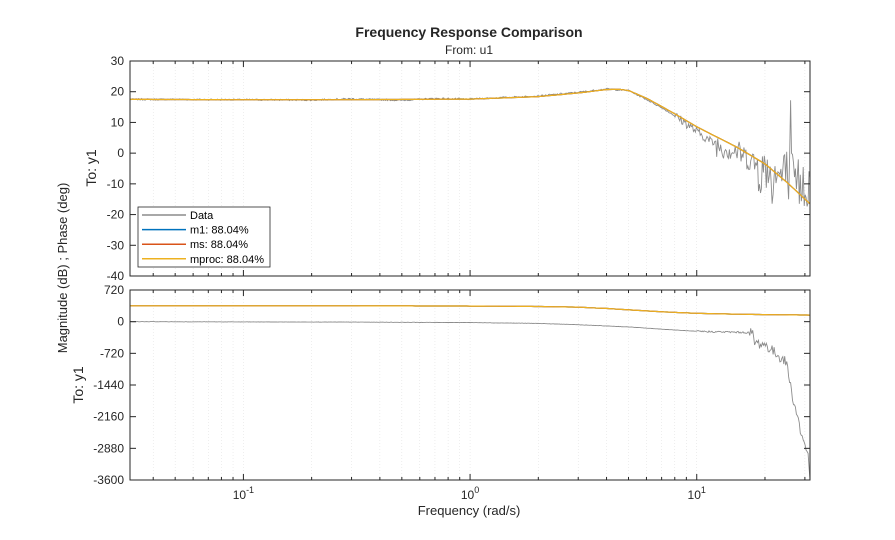  What do you see at coordinates (108, 448) in the screenshot?
I see `y-tick-label: -2880` at bounding box center [108, 448].